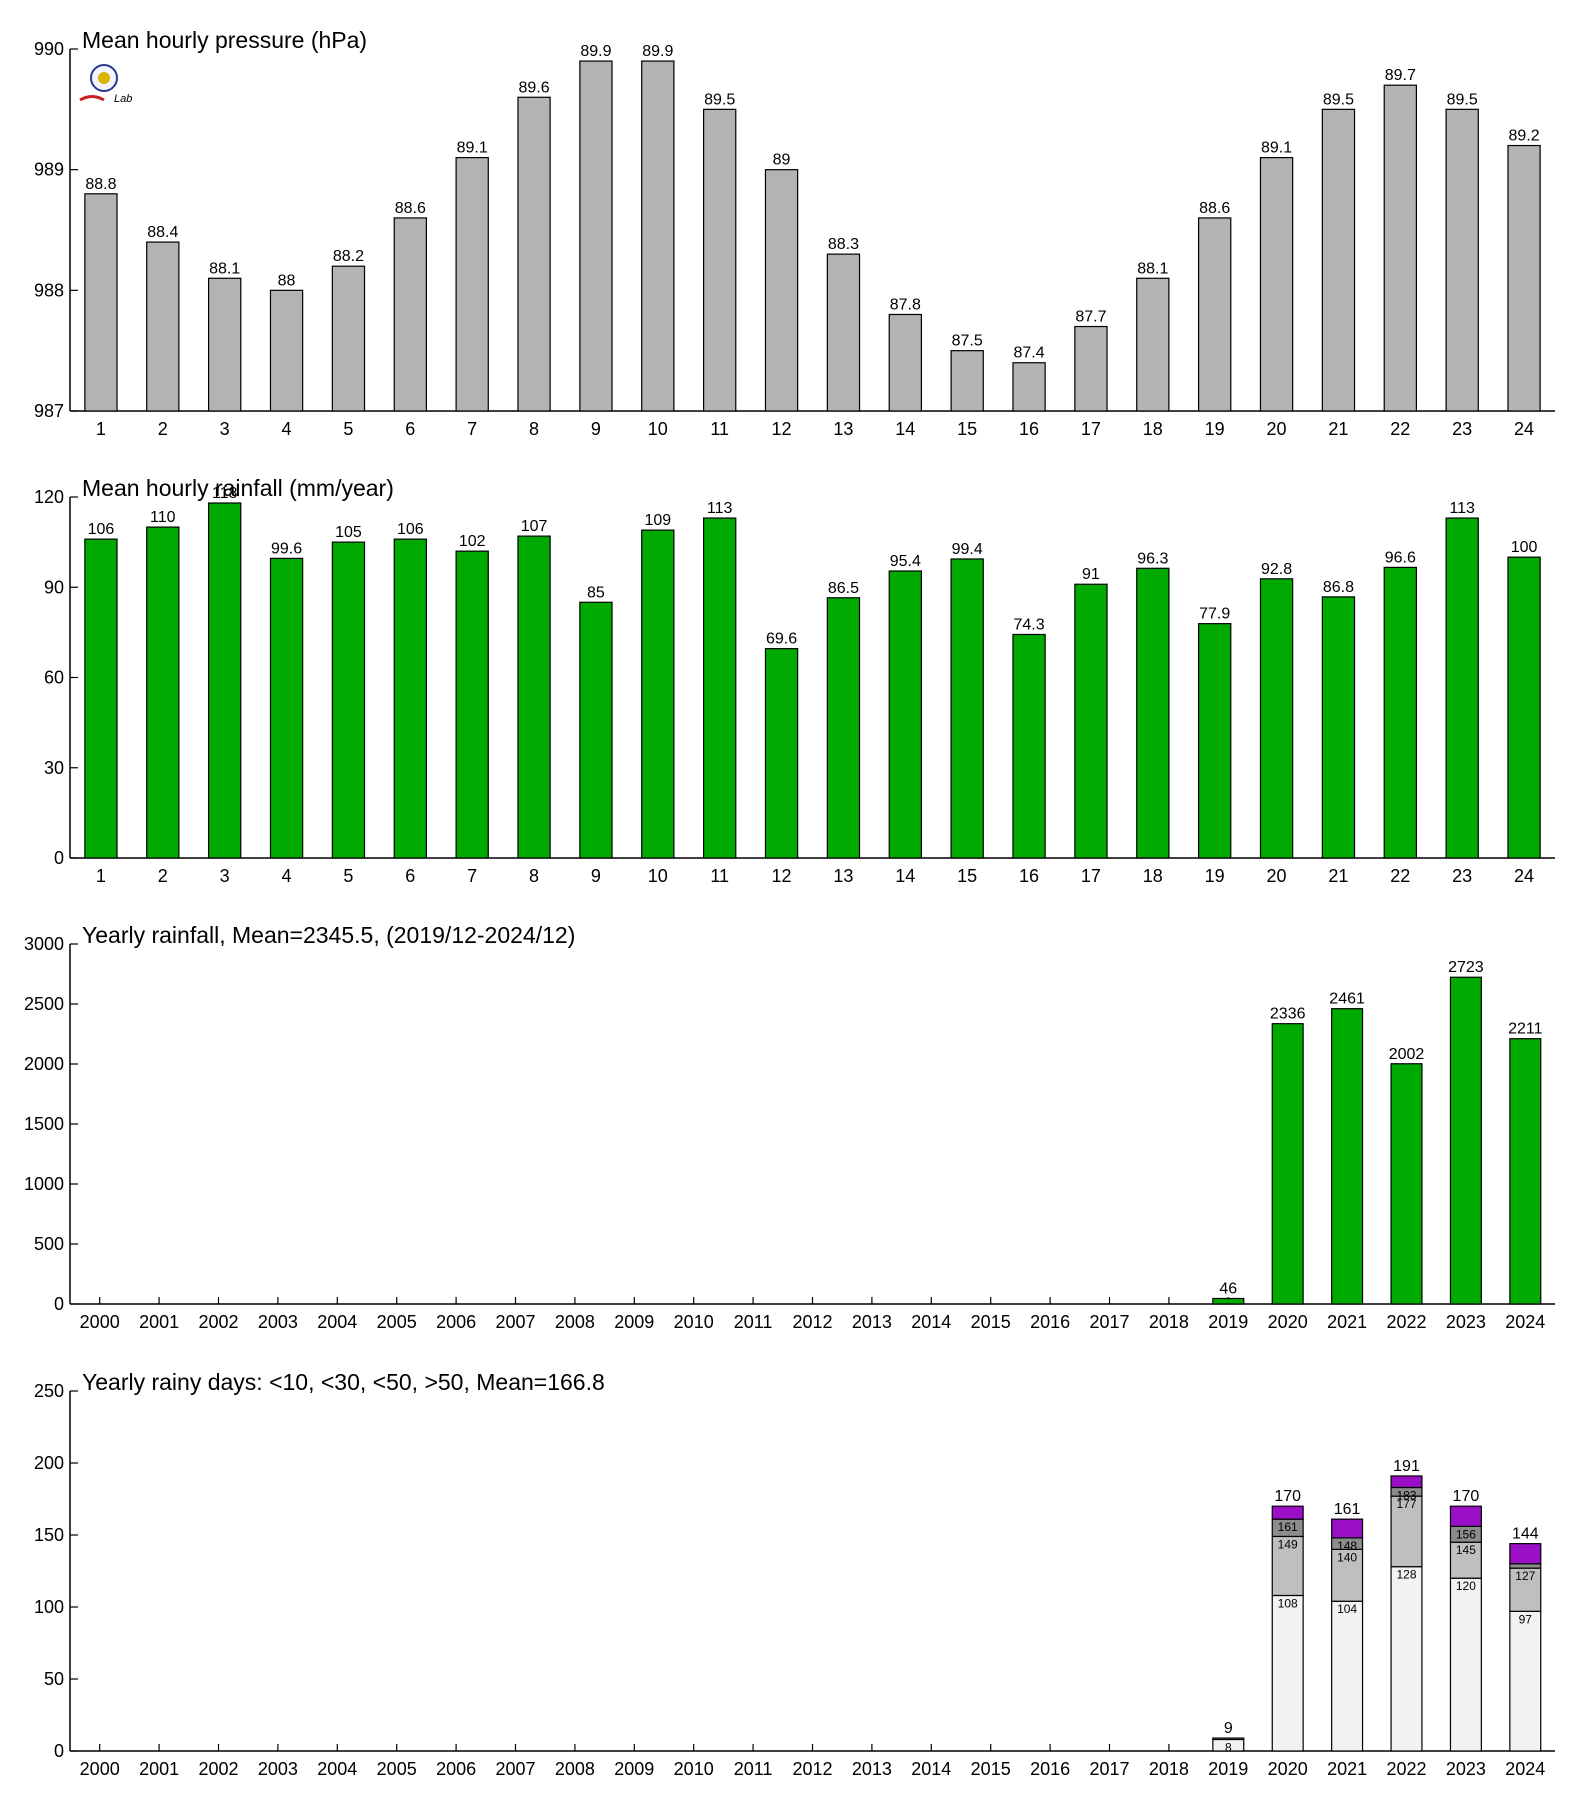 Image resolution: width=1580 pixels, height=1800 pixels. I want to click on bar-value-label: 87.4, so click(1028, 353).